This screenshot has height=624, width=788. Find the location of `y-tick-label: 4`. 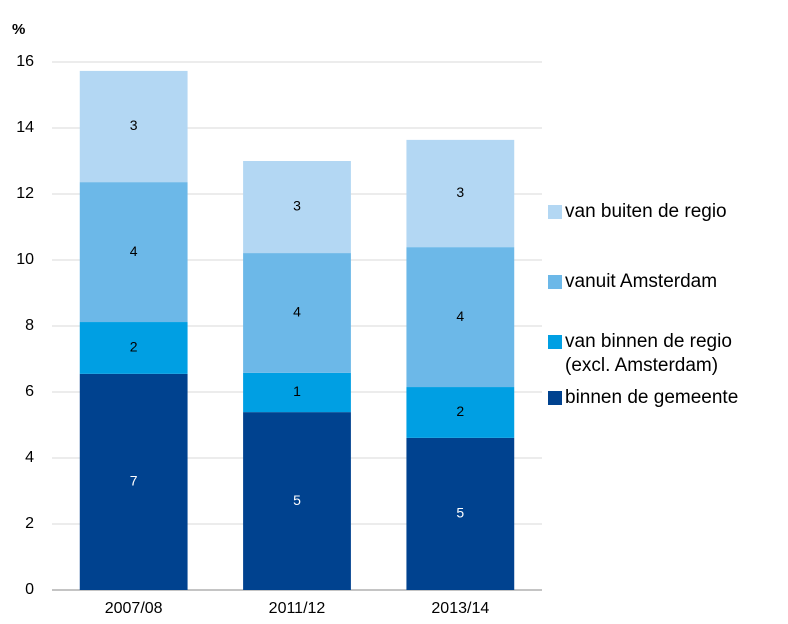

y-tick-label: 4 is located at coordinates (29, 457).